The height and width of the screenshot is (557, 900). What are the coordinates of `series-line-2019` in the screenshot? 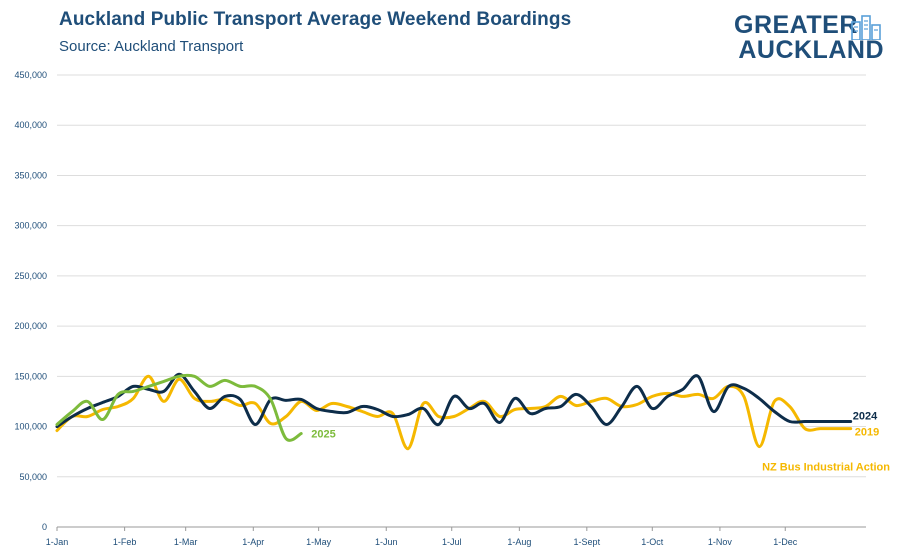 It's located at (454, 412).